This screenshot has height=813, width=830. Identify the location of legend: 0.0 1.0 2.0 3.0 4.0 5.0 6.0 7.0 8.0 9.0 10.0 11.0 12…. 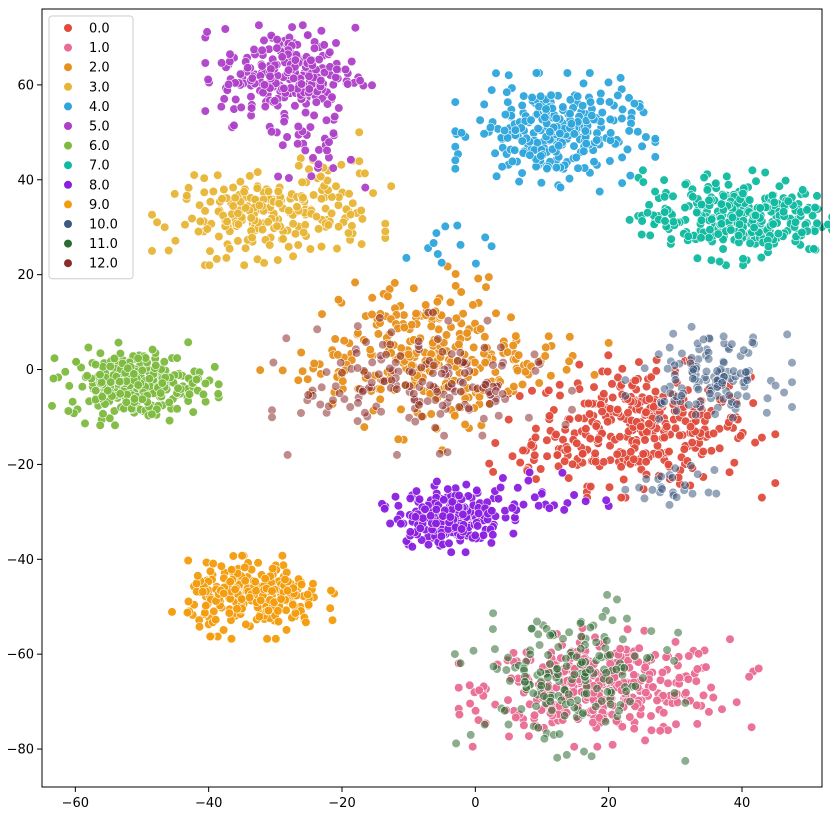
(91, 147).